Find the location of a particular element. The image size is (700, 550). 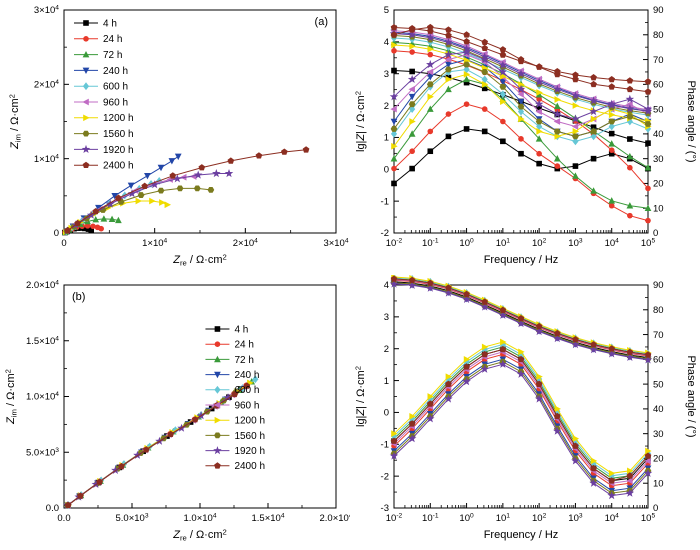

svg-text: (b) is located at coordinates (78, 297).